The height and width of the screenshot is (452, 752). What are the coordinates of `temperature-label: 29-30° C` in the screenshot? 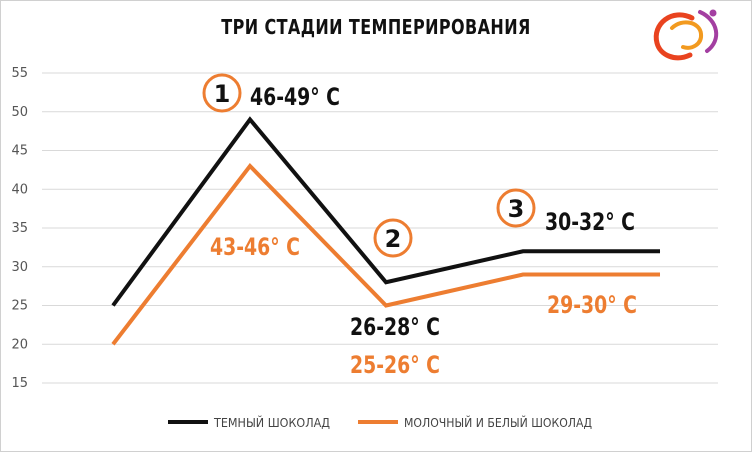 It's located at (592, 305).